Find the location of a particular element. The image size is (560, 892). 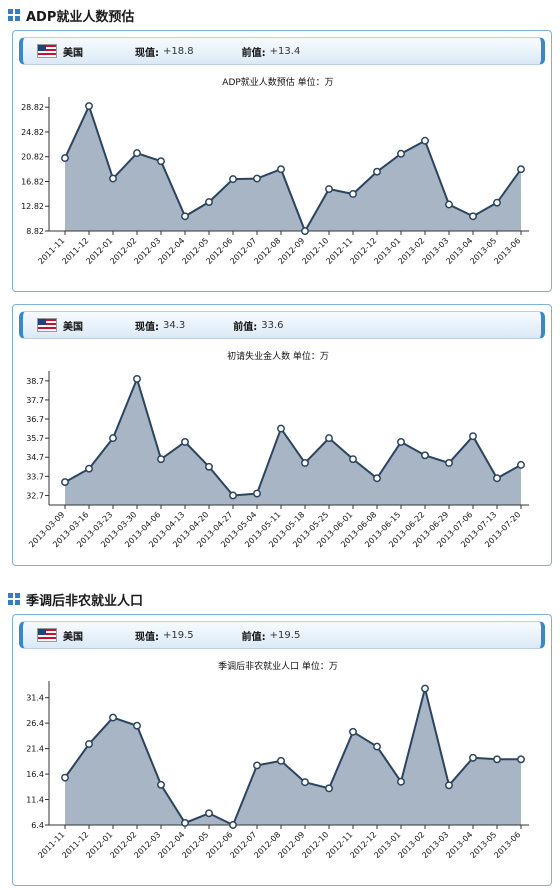

y-tick-label: 16.4 is located at coordinates (35, 774).